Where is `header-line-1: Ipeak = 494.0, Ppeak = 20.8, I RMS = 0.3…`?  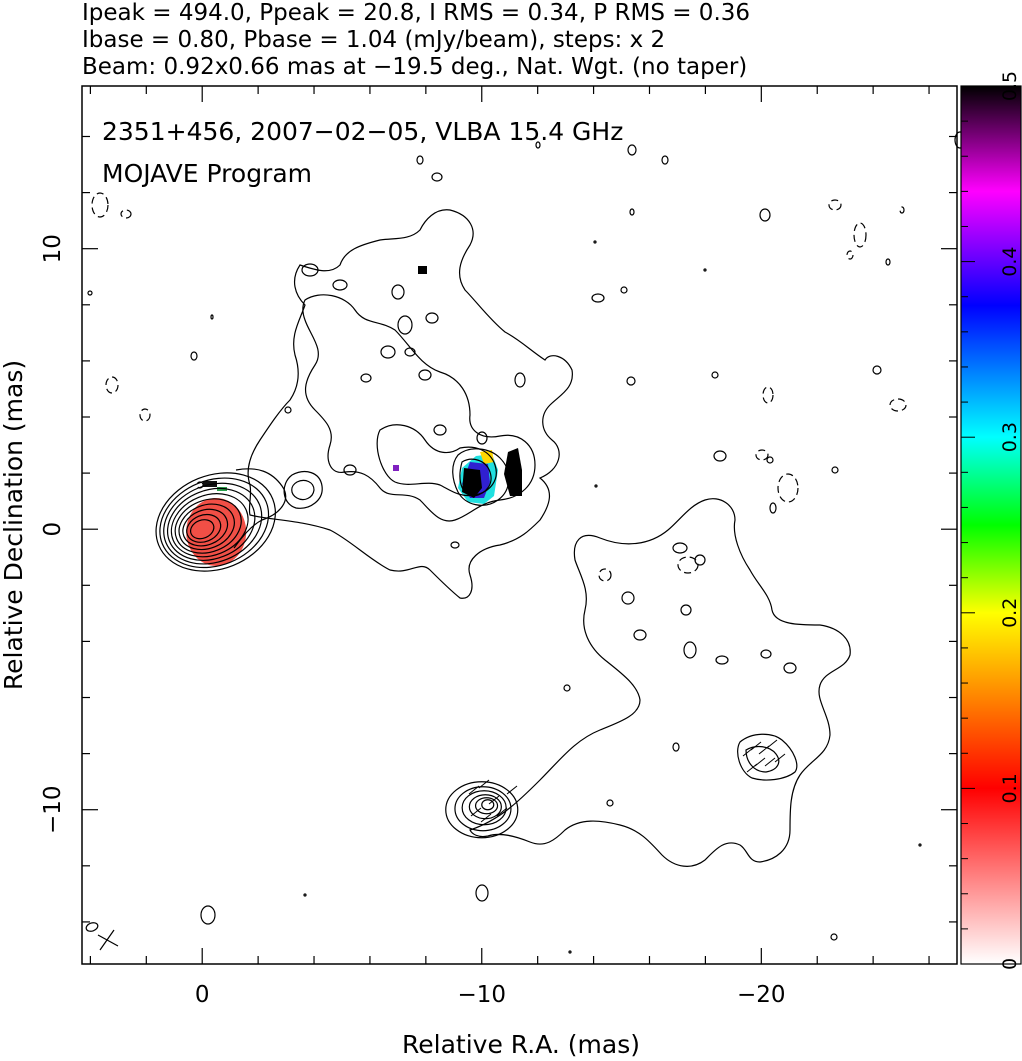 header-line-1: Ipeak = 494.0, Ppeak = 20.8, I RMS = 0.3… is located at coordinates (416, 13).